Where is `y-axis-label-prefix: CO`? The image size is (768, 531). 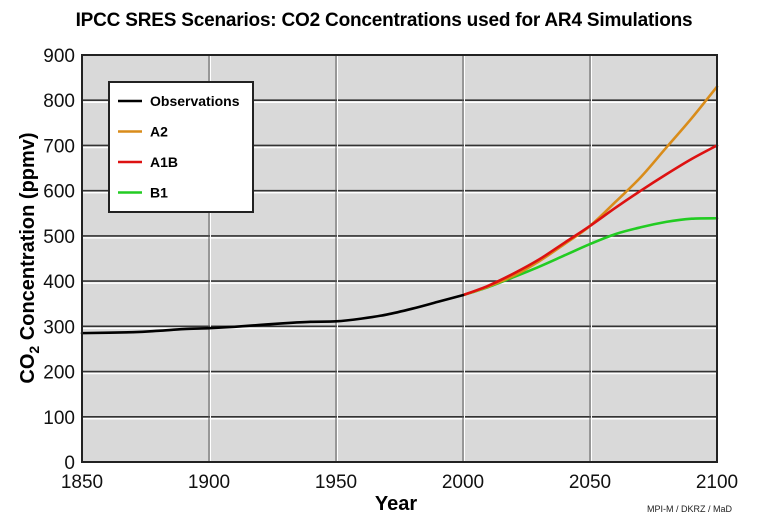 y-axis-label-prefix: CO is located at coordinates (28, 369).